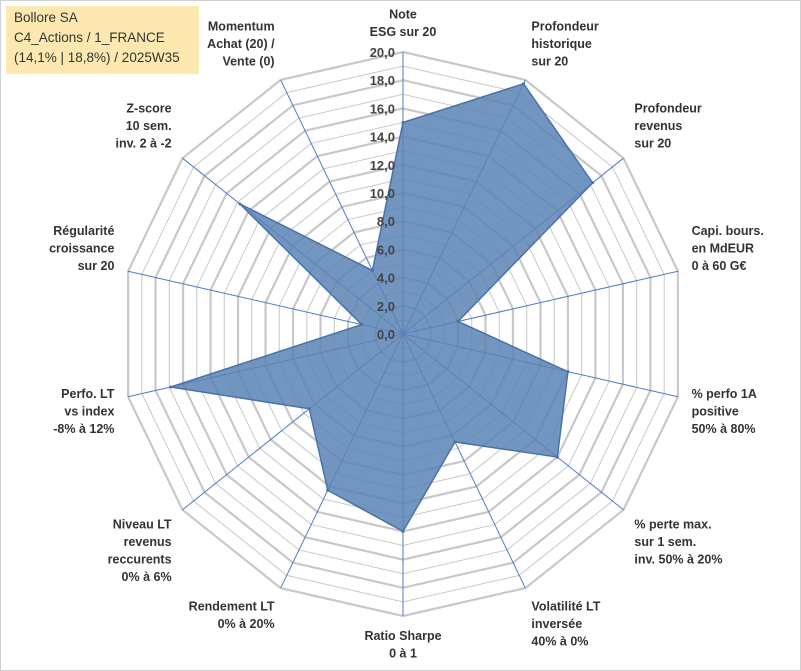  Describe the element at coordinates (232, 607) in the screenshot. I see `axis-label-line: Rendement LT` at that location.